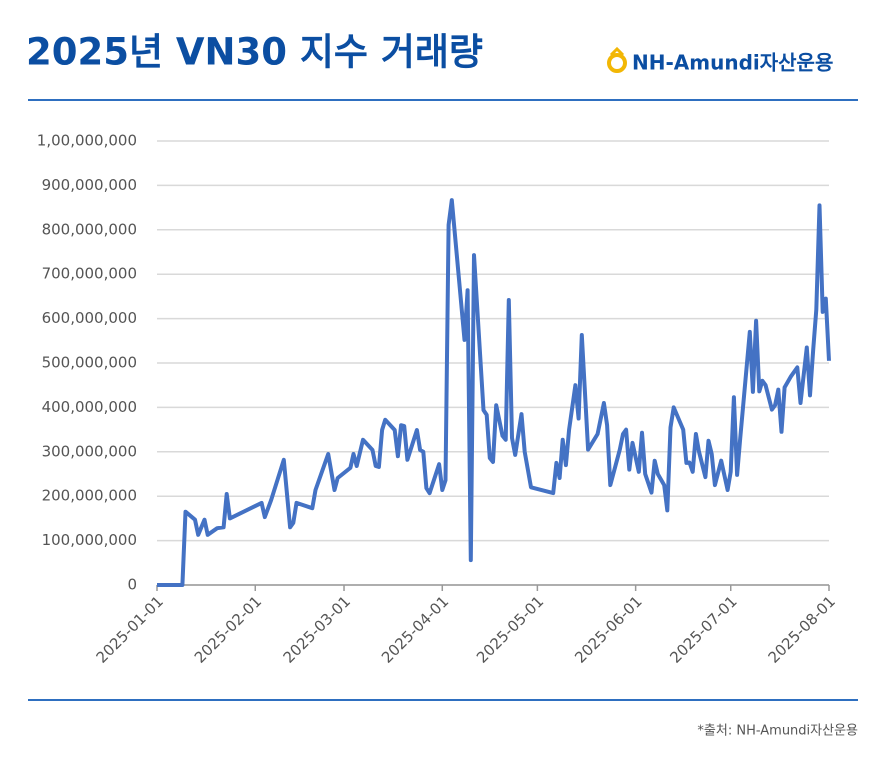  Describe the element at coordinates (608, 629) in the screenshot. I see `x-tick-label: 2025-06-01` at that location.